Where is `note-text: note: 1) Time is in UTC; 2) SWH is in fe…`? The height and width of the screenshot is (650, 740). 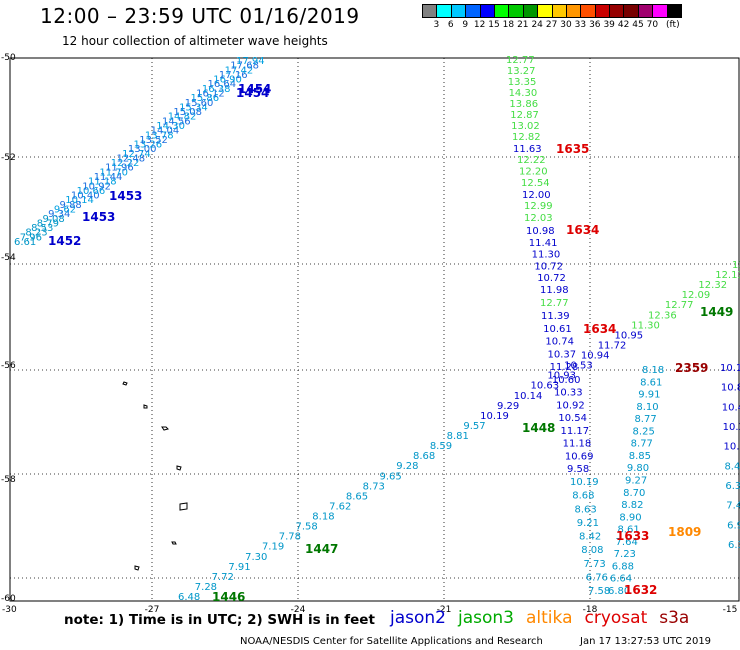
note-text: note: 1) Time is in UTC; 2) SWH is in fe… is located at coordinates (219, 620).